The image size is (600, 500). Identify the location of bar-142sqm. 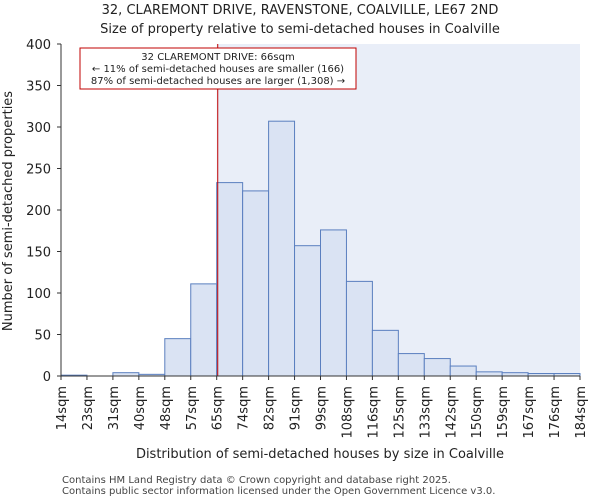
(463, 371).